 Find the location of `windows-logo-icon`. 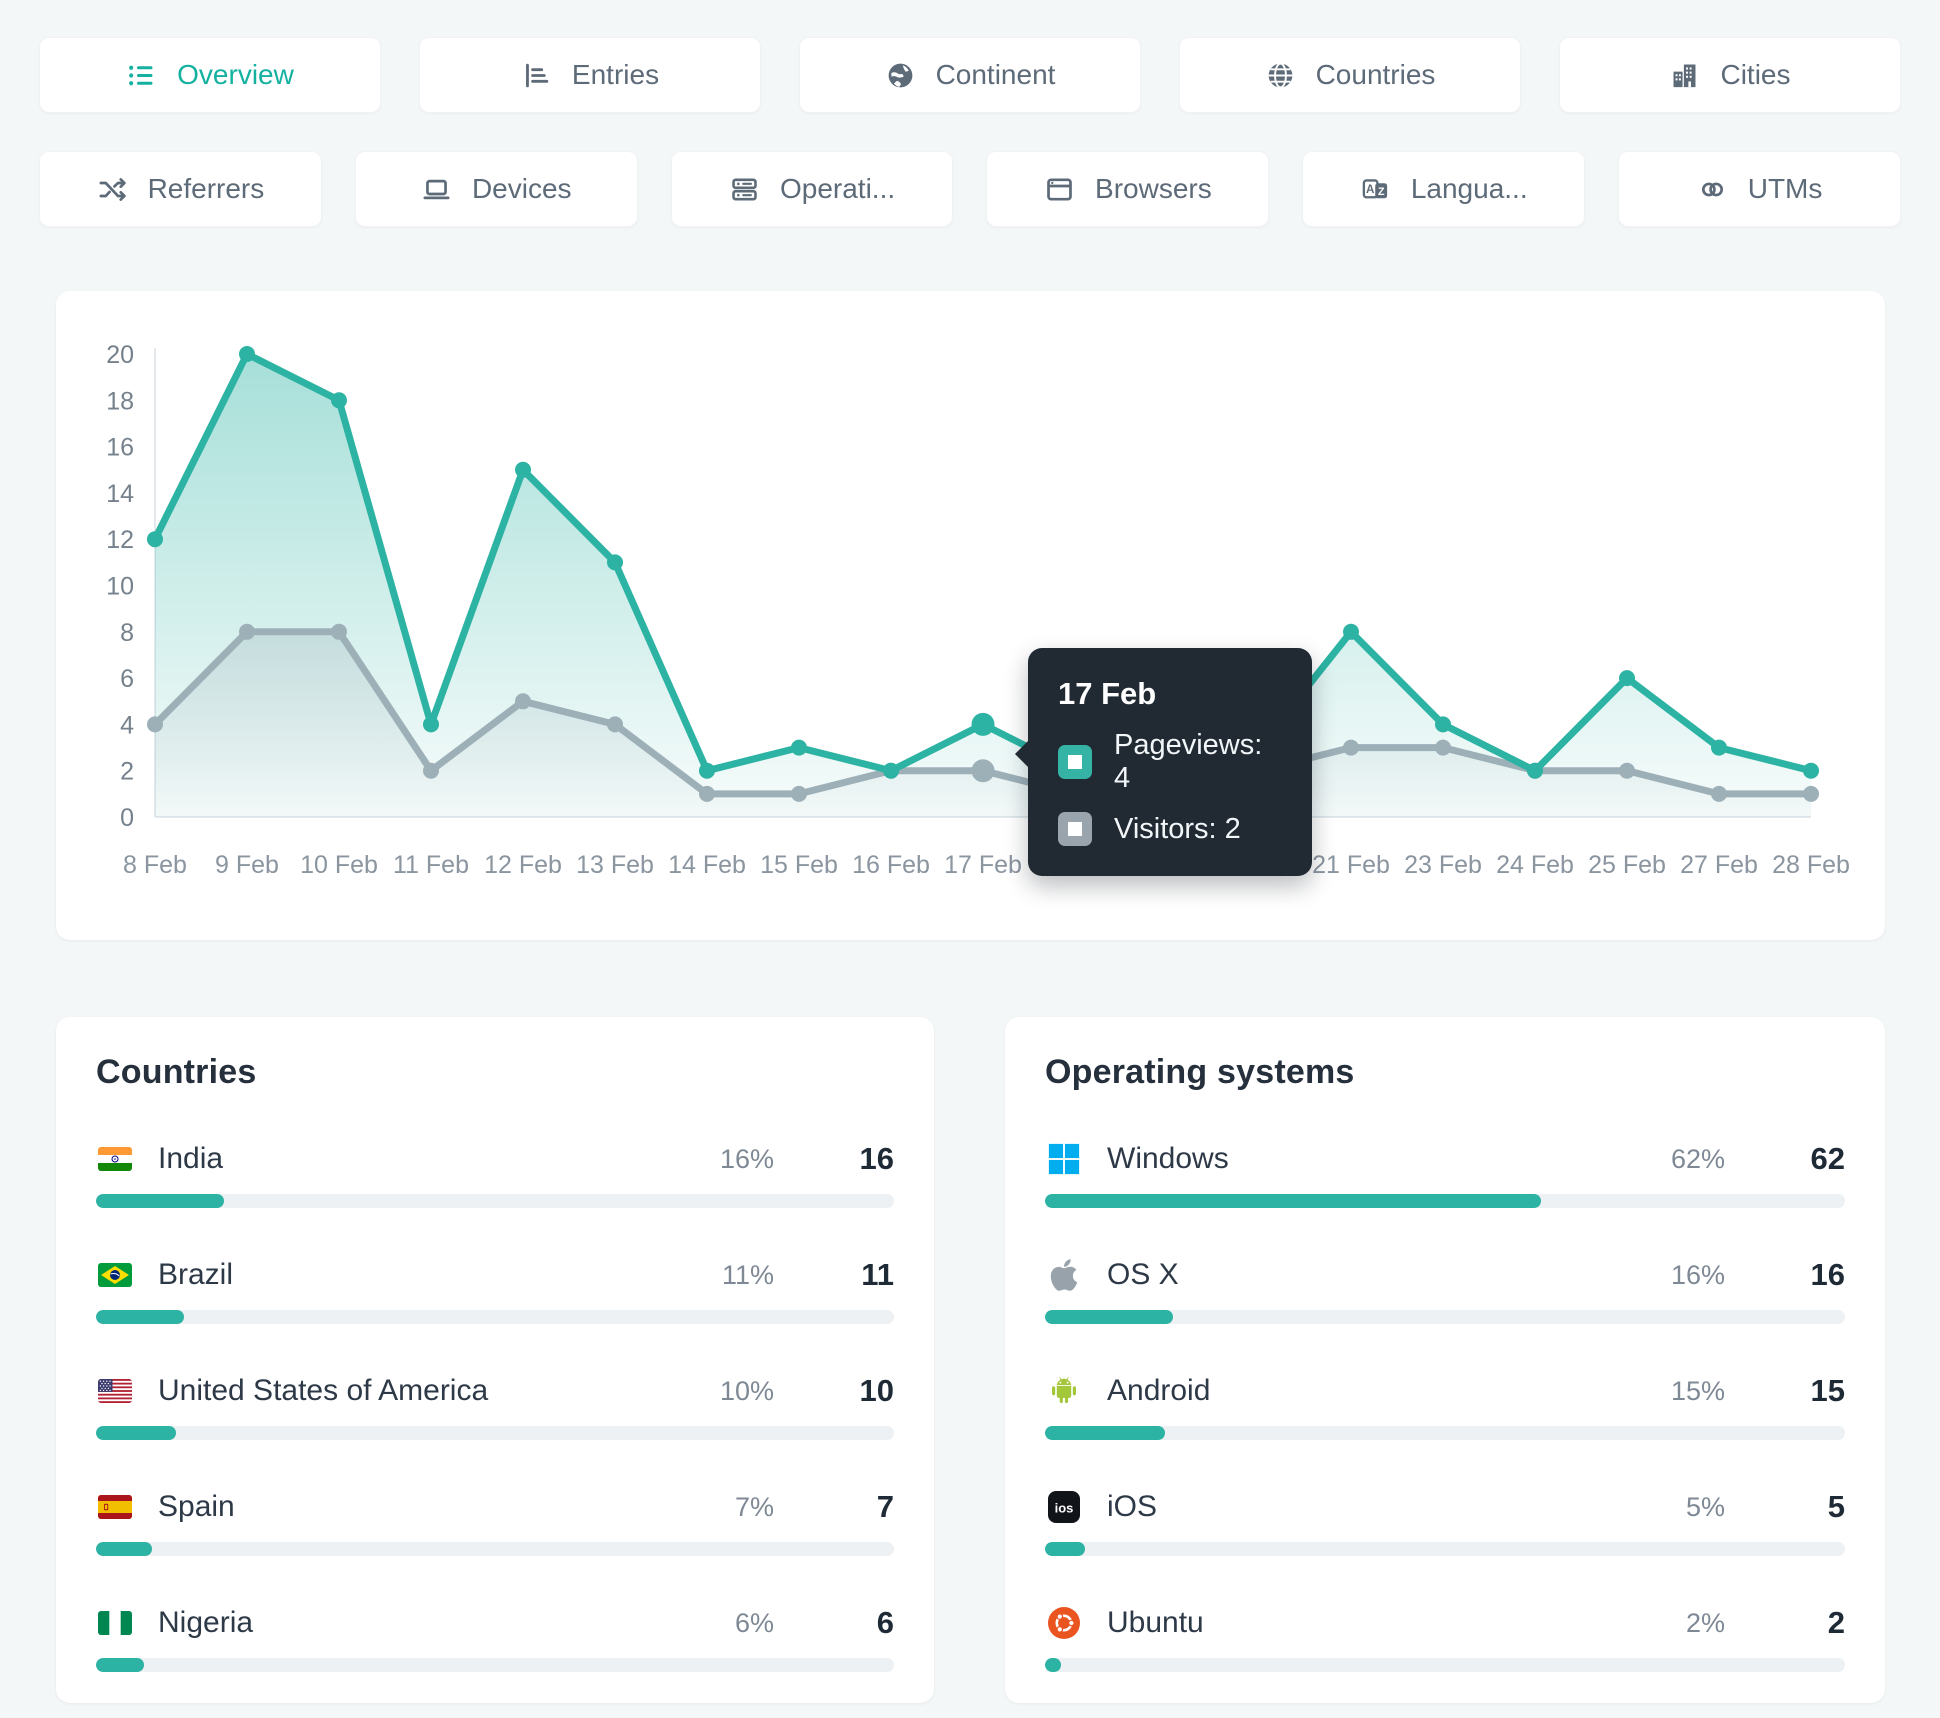

windows-logo-icon is located at coordinates (1064, 1159).